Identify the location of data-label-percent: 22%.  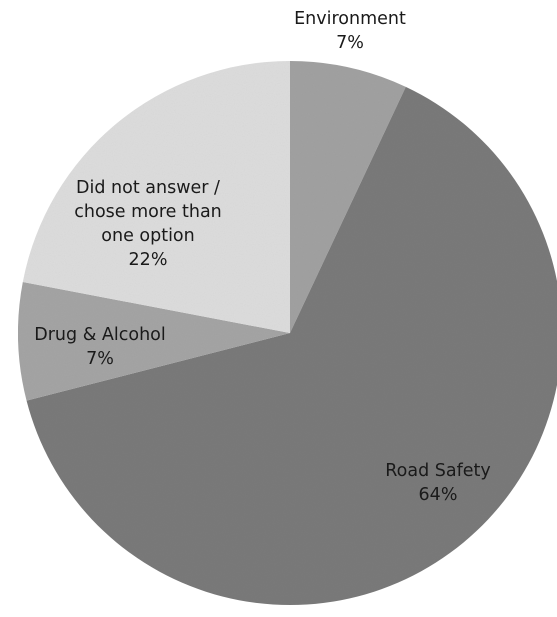
(148, 260).